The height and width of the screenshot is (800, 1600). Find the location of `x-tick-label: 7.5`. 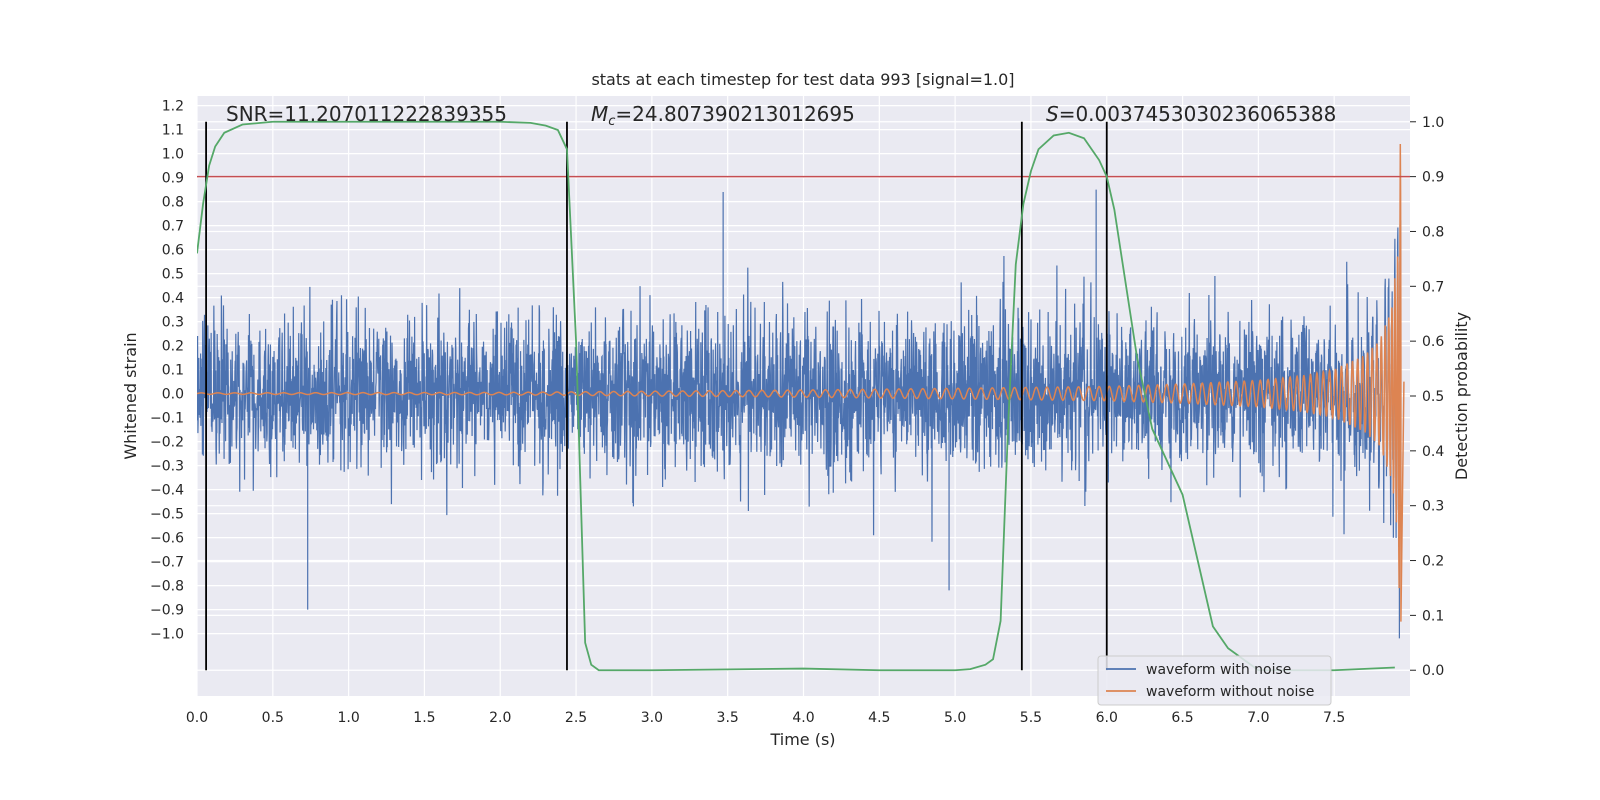

x-tick-label: 7.5 is located at coordinates (1334, 718).